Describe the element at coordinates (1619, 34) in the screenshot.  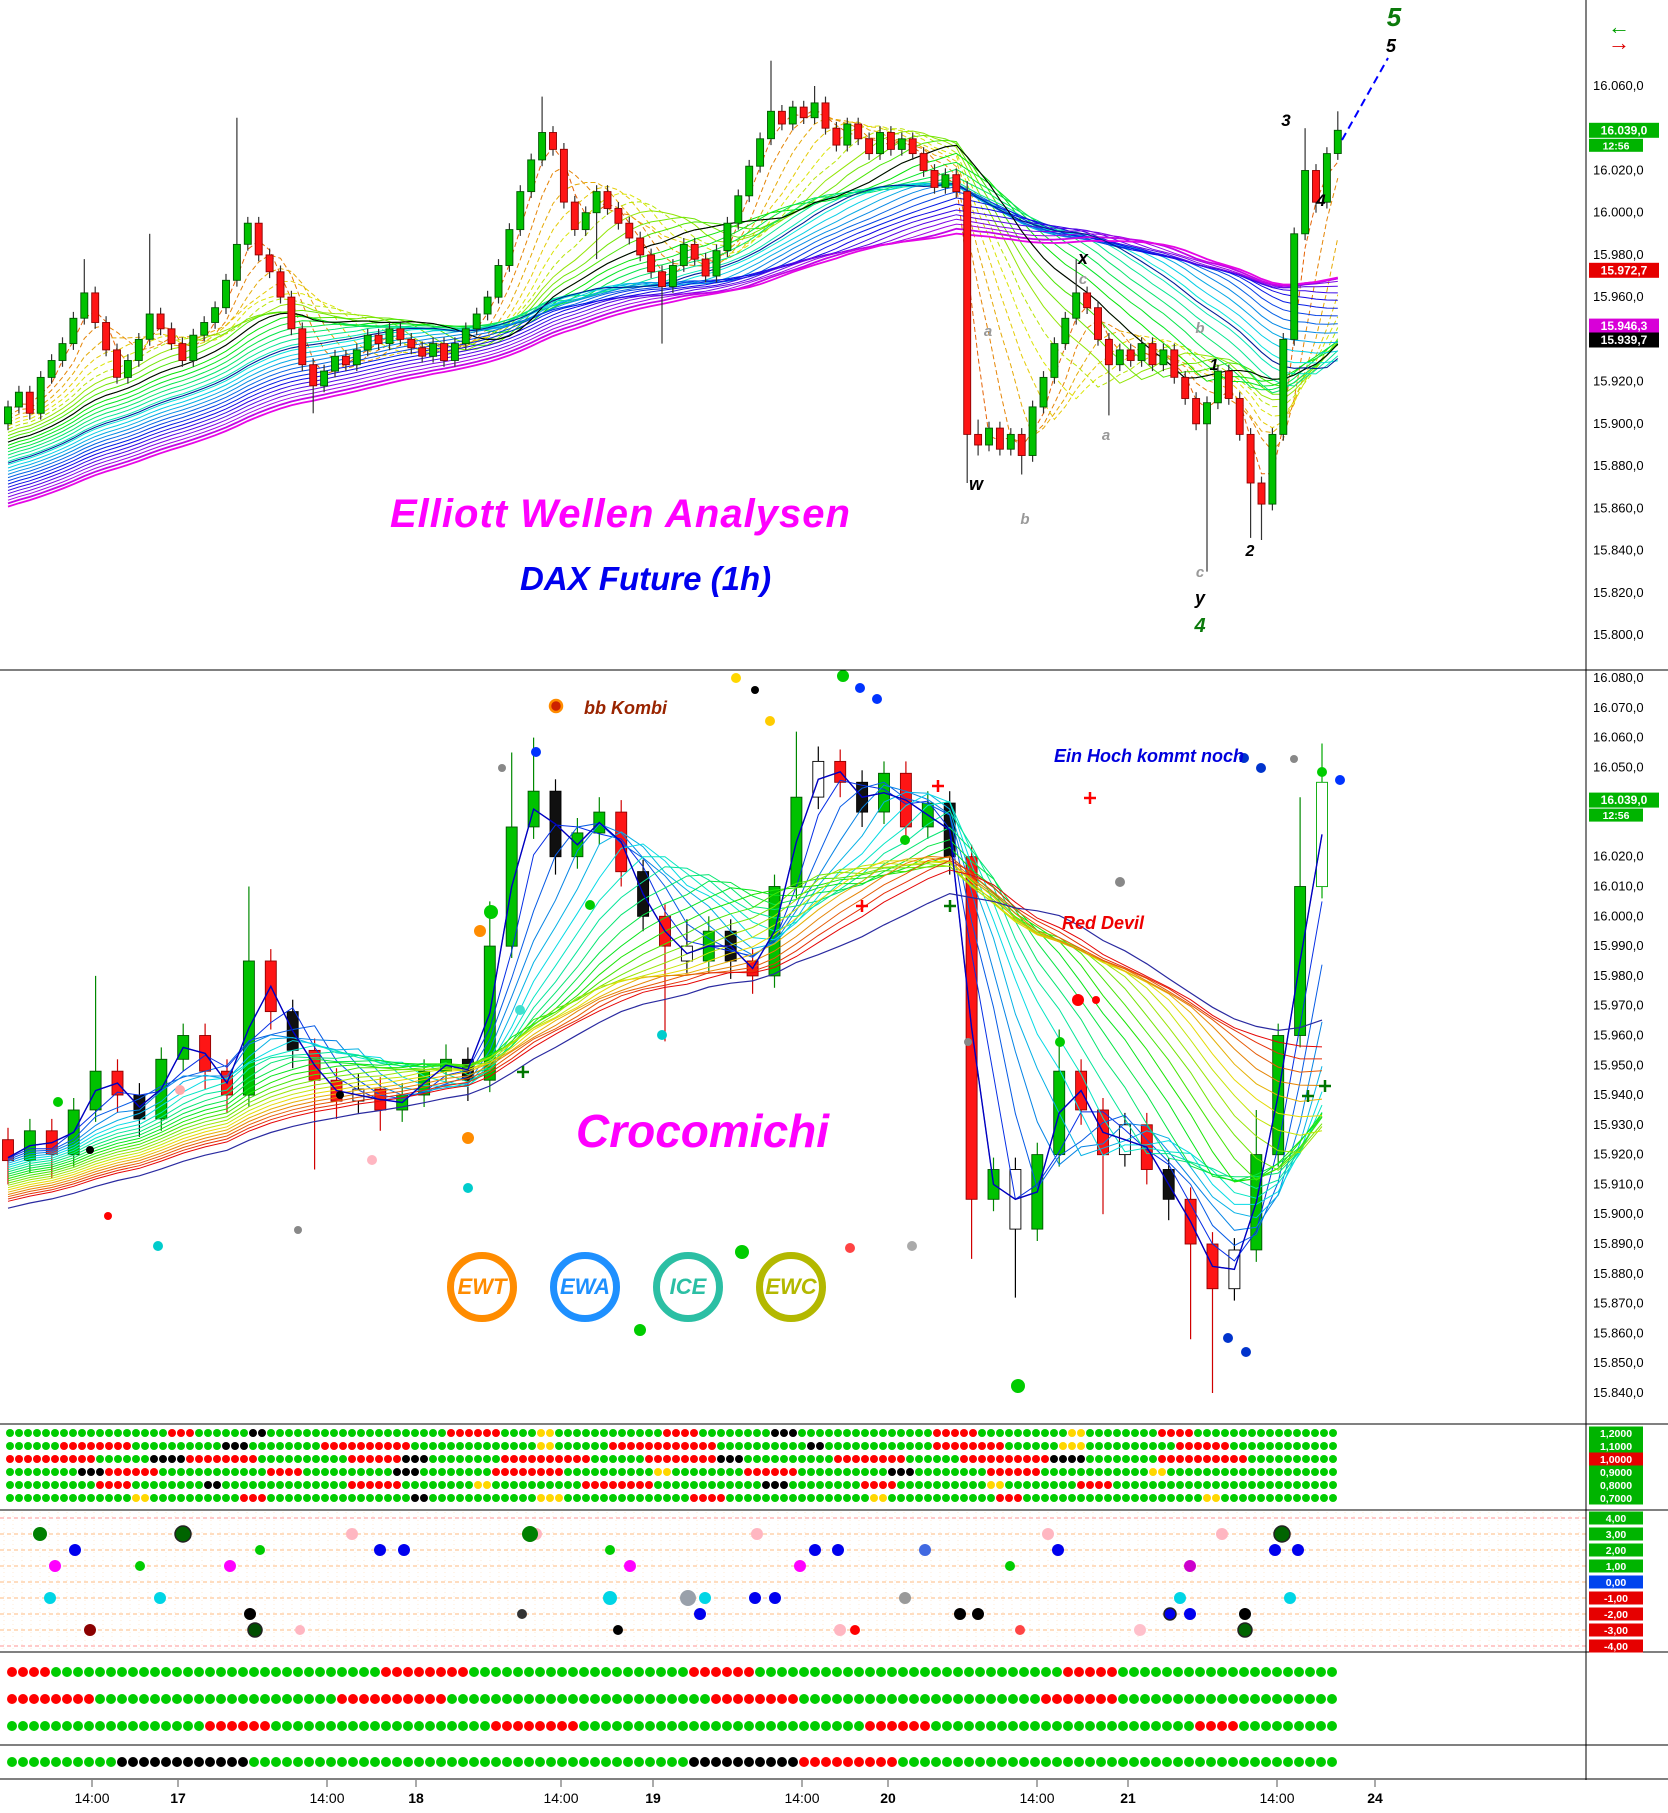
I see `scale-tool-icon: ←→` at that location.